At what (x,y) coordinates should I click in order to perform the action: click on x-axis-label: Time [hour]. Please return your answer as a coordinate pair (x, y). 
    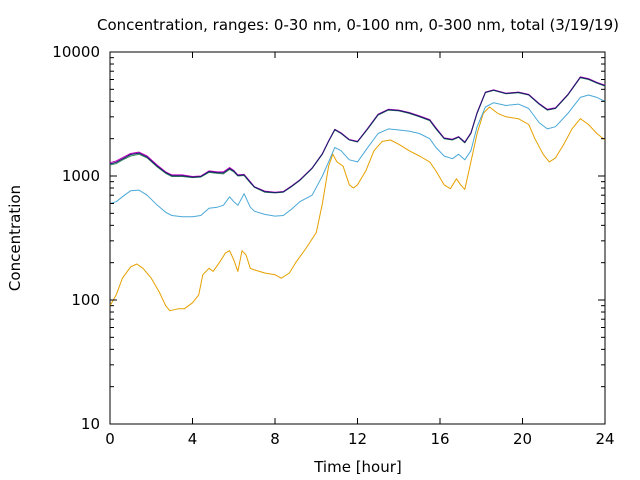
    Looking at the image, I should click on (357, 467).